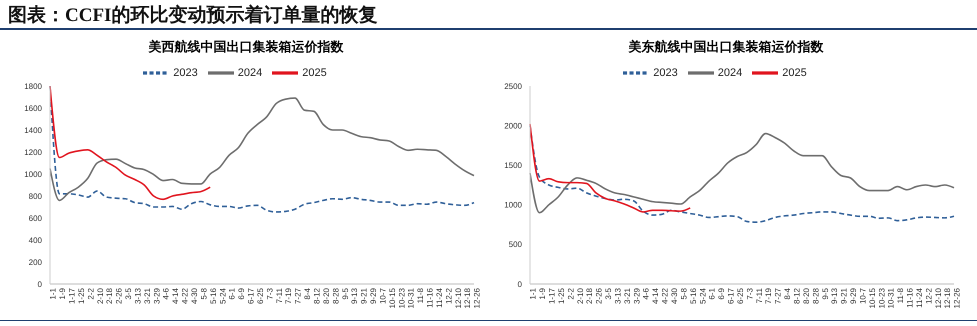 The width and height of the screenshot is (977, 326). Describe the element at coordinates (513, 86) in the screenshot. I see `y-tick-label: 2500` at that location.